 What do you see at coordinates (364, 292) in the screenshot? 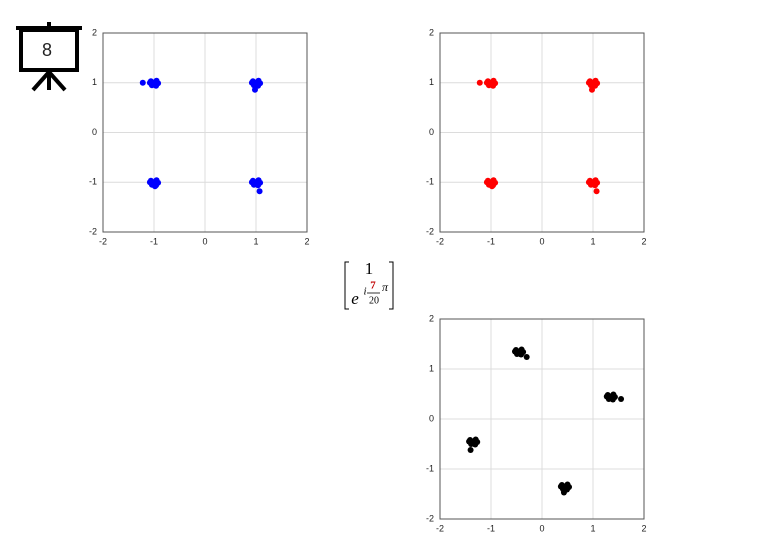
I see `formula-exp-prefix: i` at bounding box center [364, 292].